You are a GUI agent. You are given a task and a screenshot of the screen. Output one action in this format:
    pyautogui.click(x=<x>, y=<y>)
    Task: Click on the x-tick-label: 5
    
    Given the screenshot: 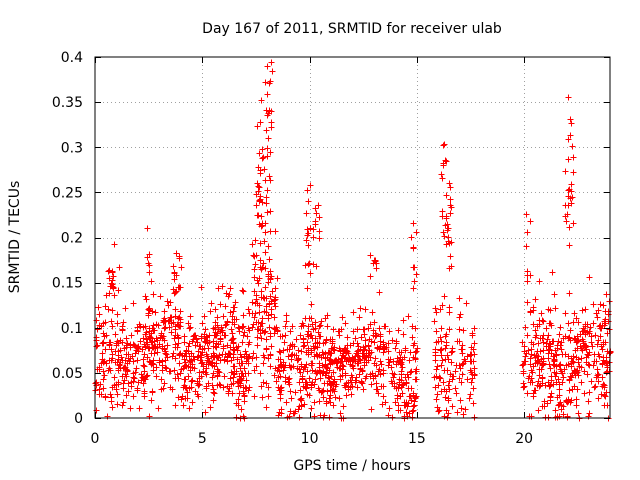 What is the action you would take?
    pyautogui.click(x=202, y=439)
    